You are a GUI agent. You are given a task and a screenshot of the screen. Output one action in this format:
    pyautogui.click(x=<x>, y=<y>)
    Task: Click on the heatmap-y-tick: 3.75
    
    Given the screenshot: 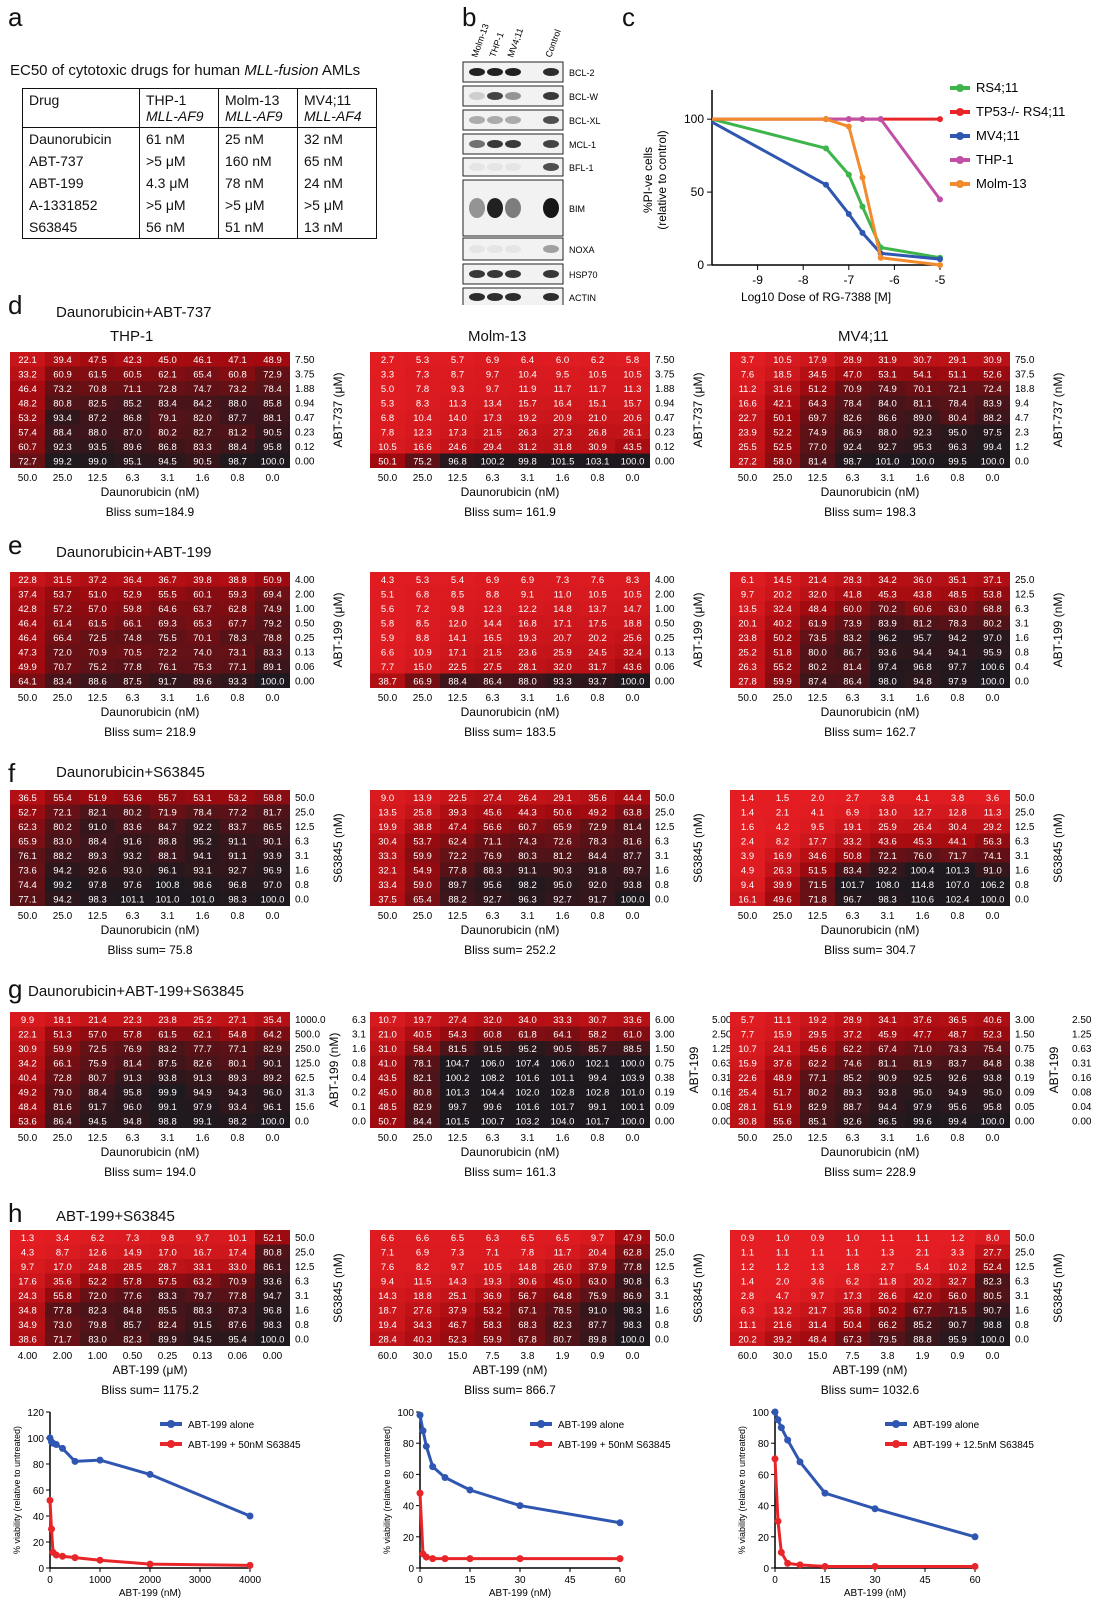 What is the action you would take?
    pyautogui.click(x=305, y=375)
    